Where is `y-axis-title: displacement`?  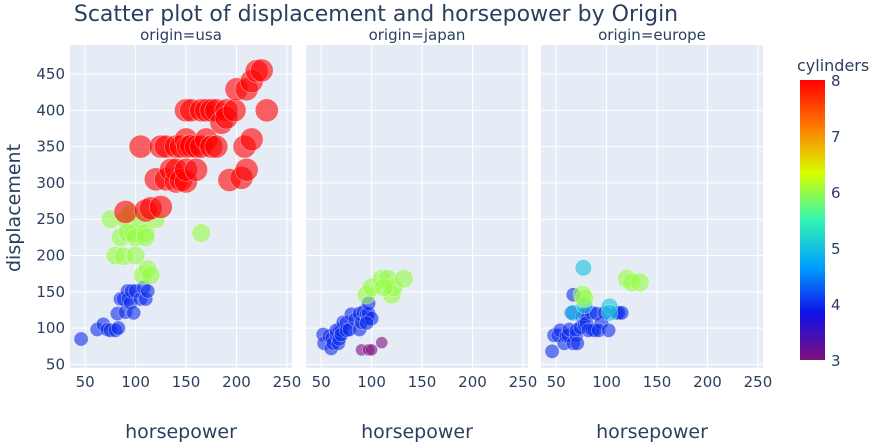 y-axis-title: displacement is located at coordinates (14, 208).